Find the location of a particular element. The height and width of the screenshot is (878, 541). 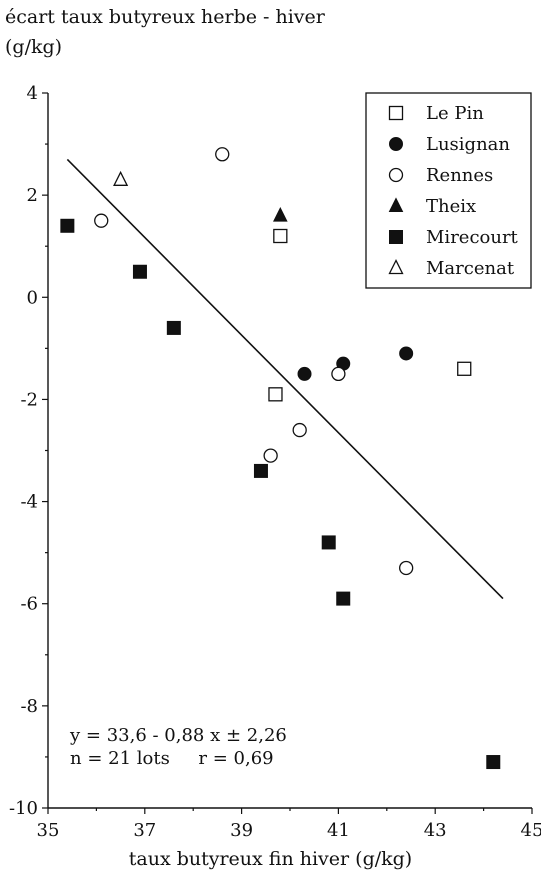

legend-label-mirecourt: Mirecourt is located at coordinates (472, 237).